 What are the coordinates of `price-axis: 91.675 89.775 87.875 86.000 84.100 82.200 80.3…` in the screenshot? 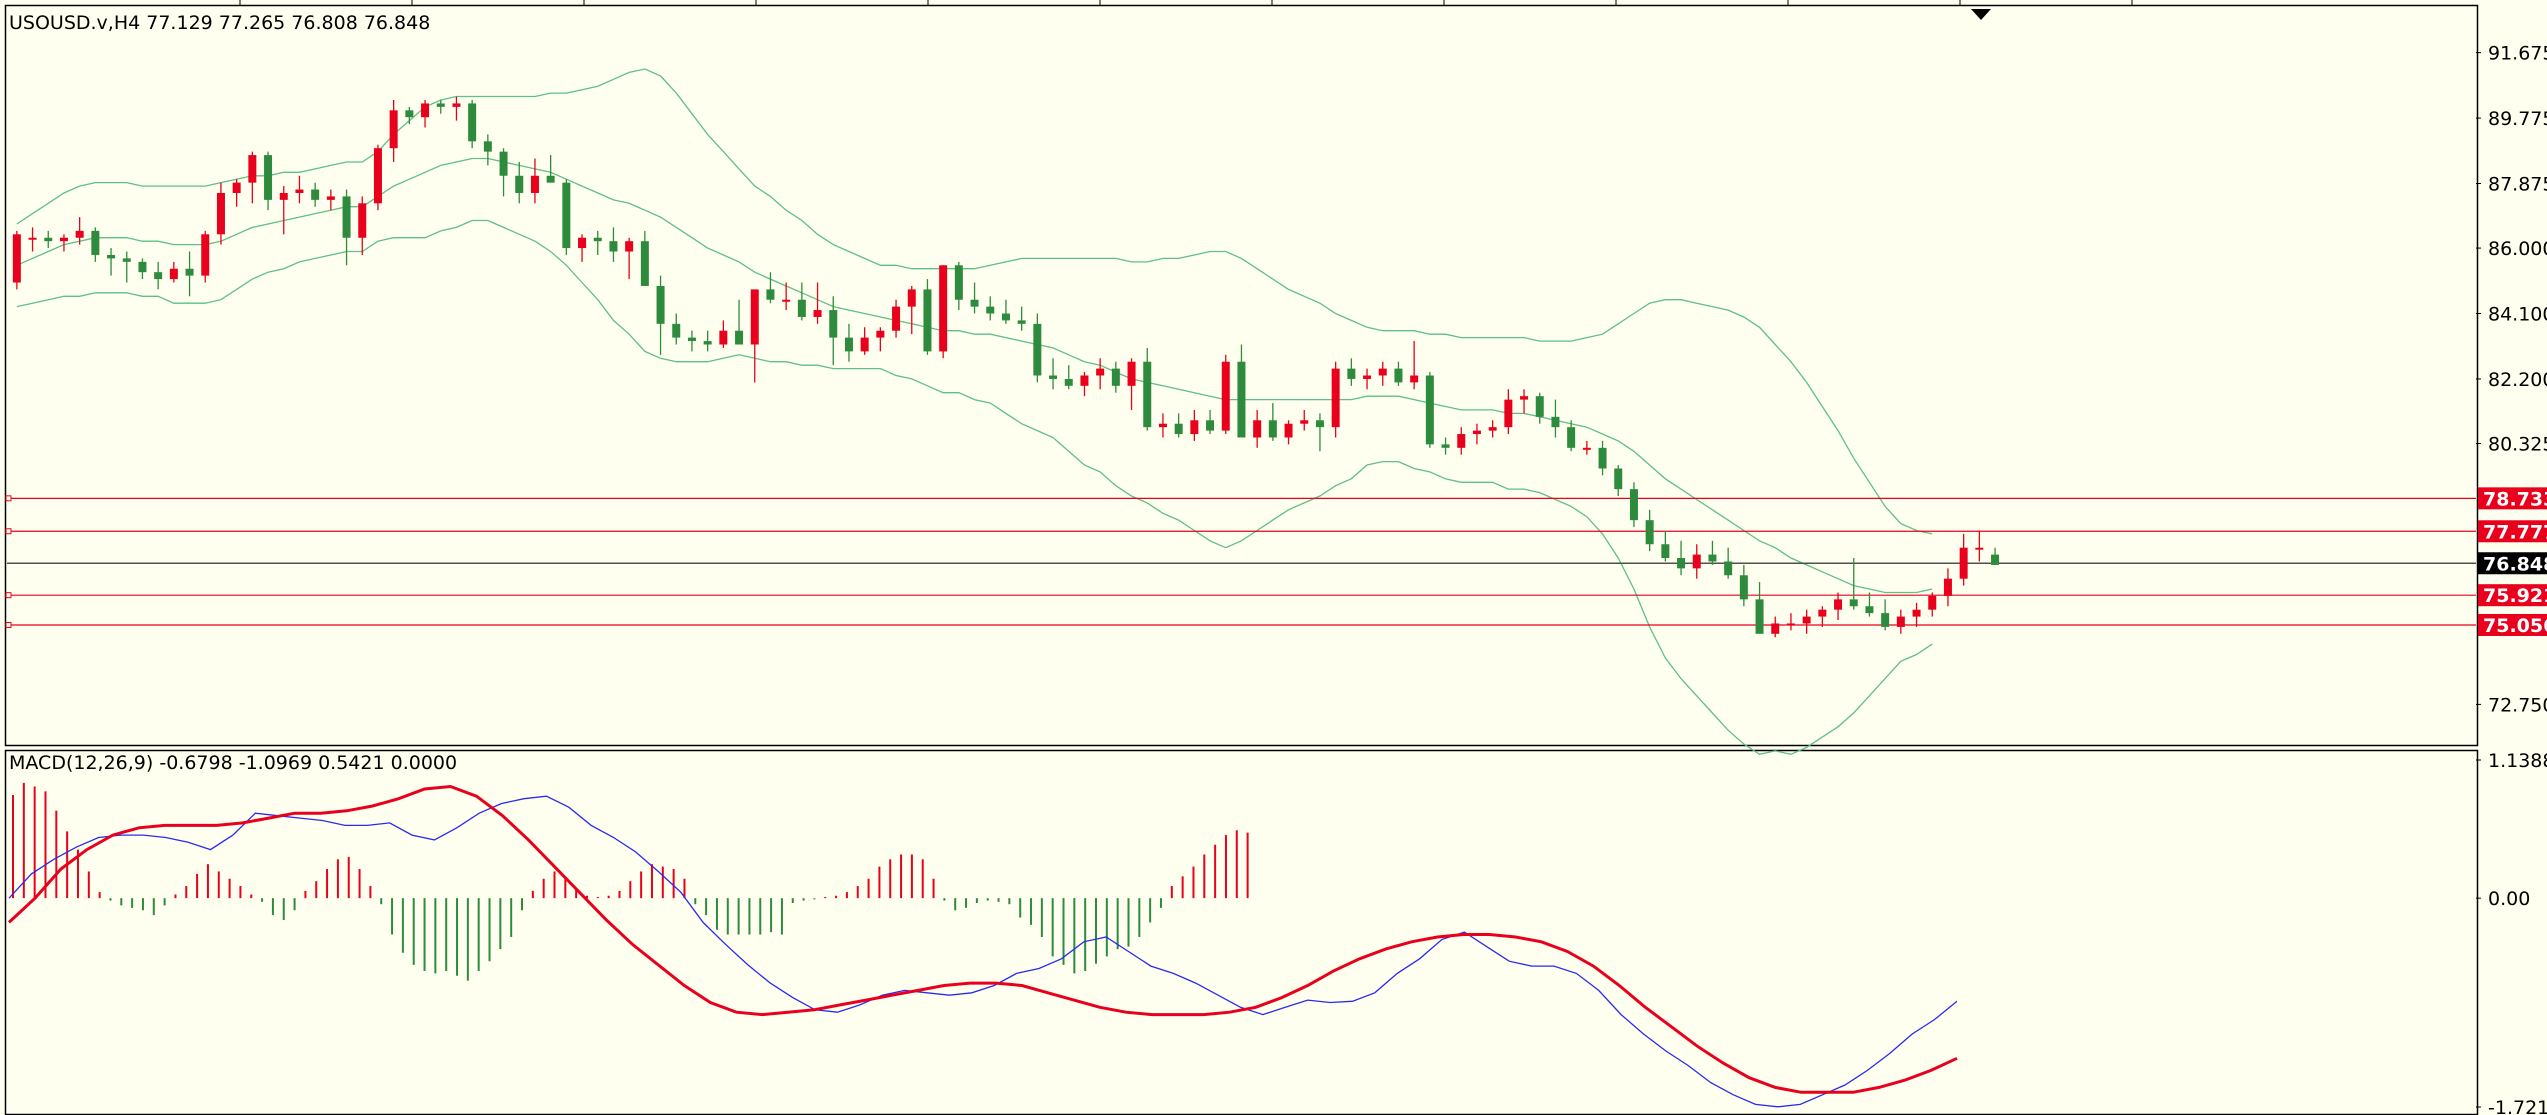 It's located at (2511, 379).